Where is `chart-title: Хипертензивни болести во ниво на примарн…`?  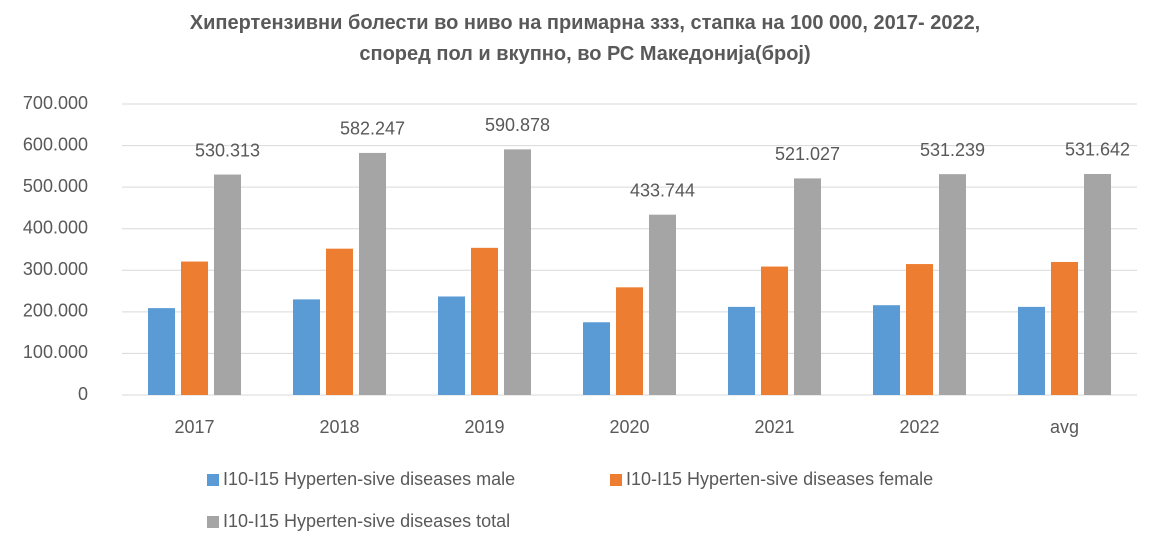 chart-title: Хипертензивни болести во ниво на примарн… is located at coordinates (585, 38).